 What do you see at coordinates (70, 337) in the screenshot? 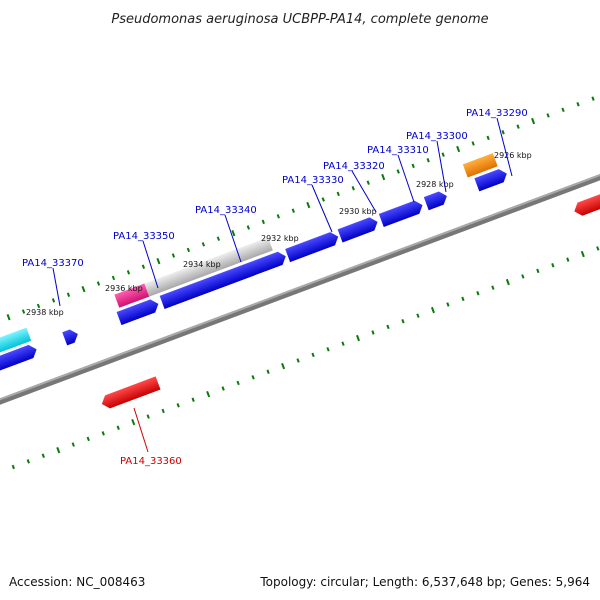
I see `small-forward-gene` at bounding box center [70, 337].